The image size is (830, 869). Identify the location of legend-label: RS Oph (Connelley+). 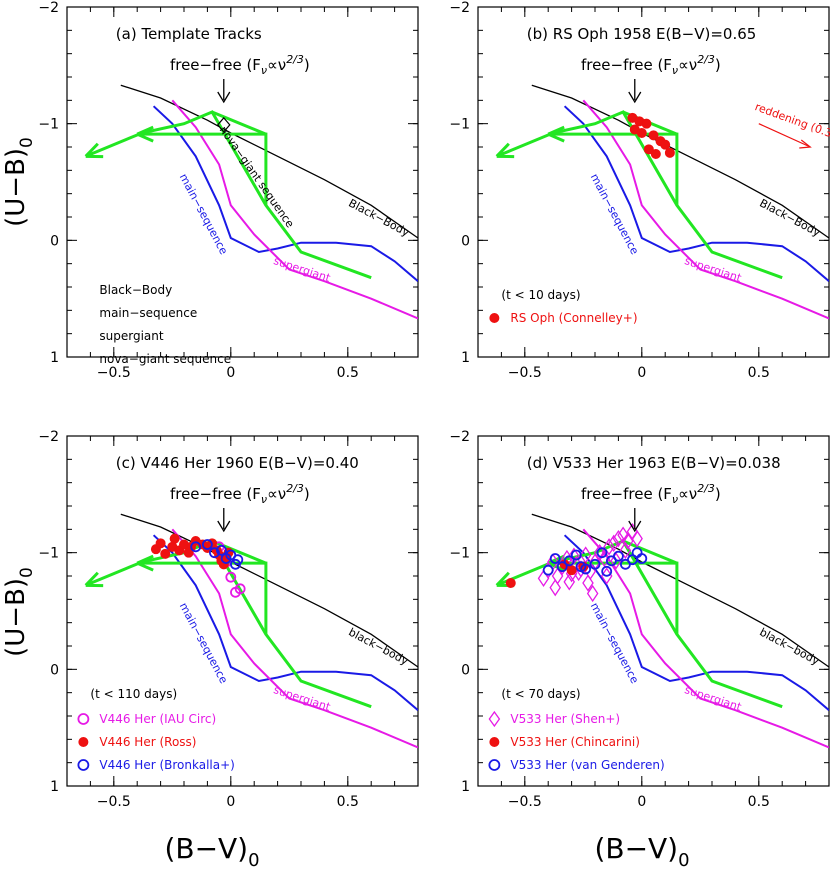
(573, 318).